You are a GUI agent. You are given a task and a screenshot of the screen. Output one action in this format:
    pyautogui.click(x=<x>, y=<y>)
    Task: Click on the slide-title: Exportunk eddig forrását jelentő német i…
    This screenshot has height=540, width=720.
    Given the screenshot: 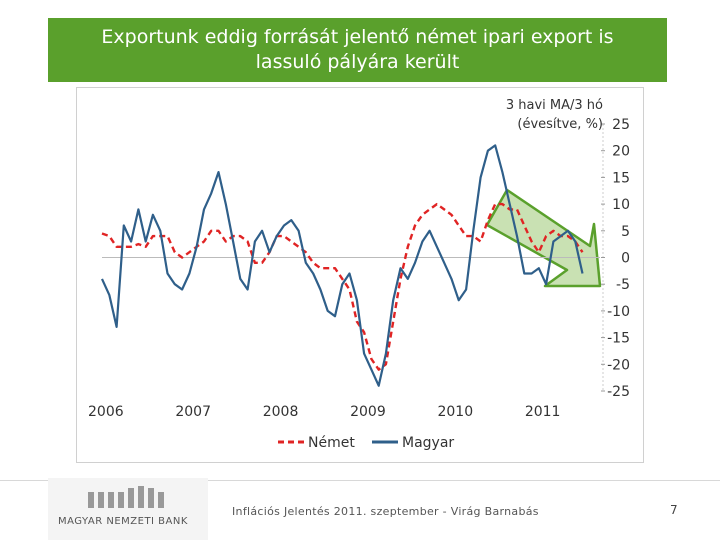 What is the action you would take?
    pyautogui.click(x=357, y=50)
    